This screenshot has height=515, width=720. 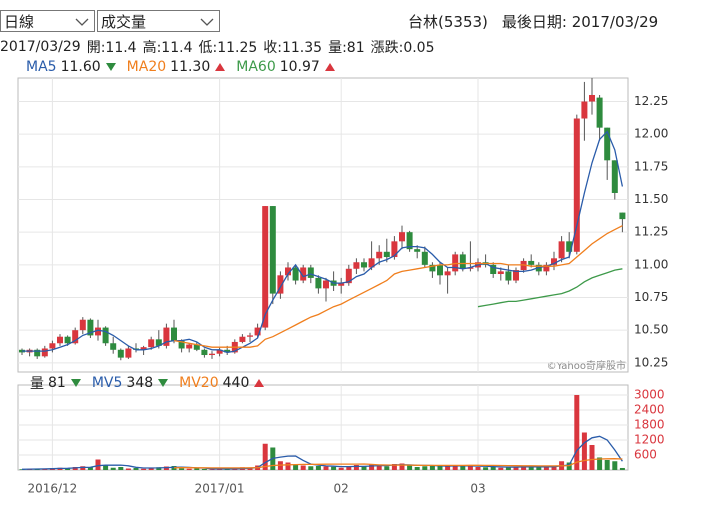 What do you see at coordinates (158, 21) in the screenshot?
I see `indicator-select: 成交量` at bounding box center [158, 21].